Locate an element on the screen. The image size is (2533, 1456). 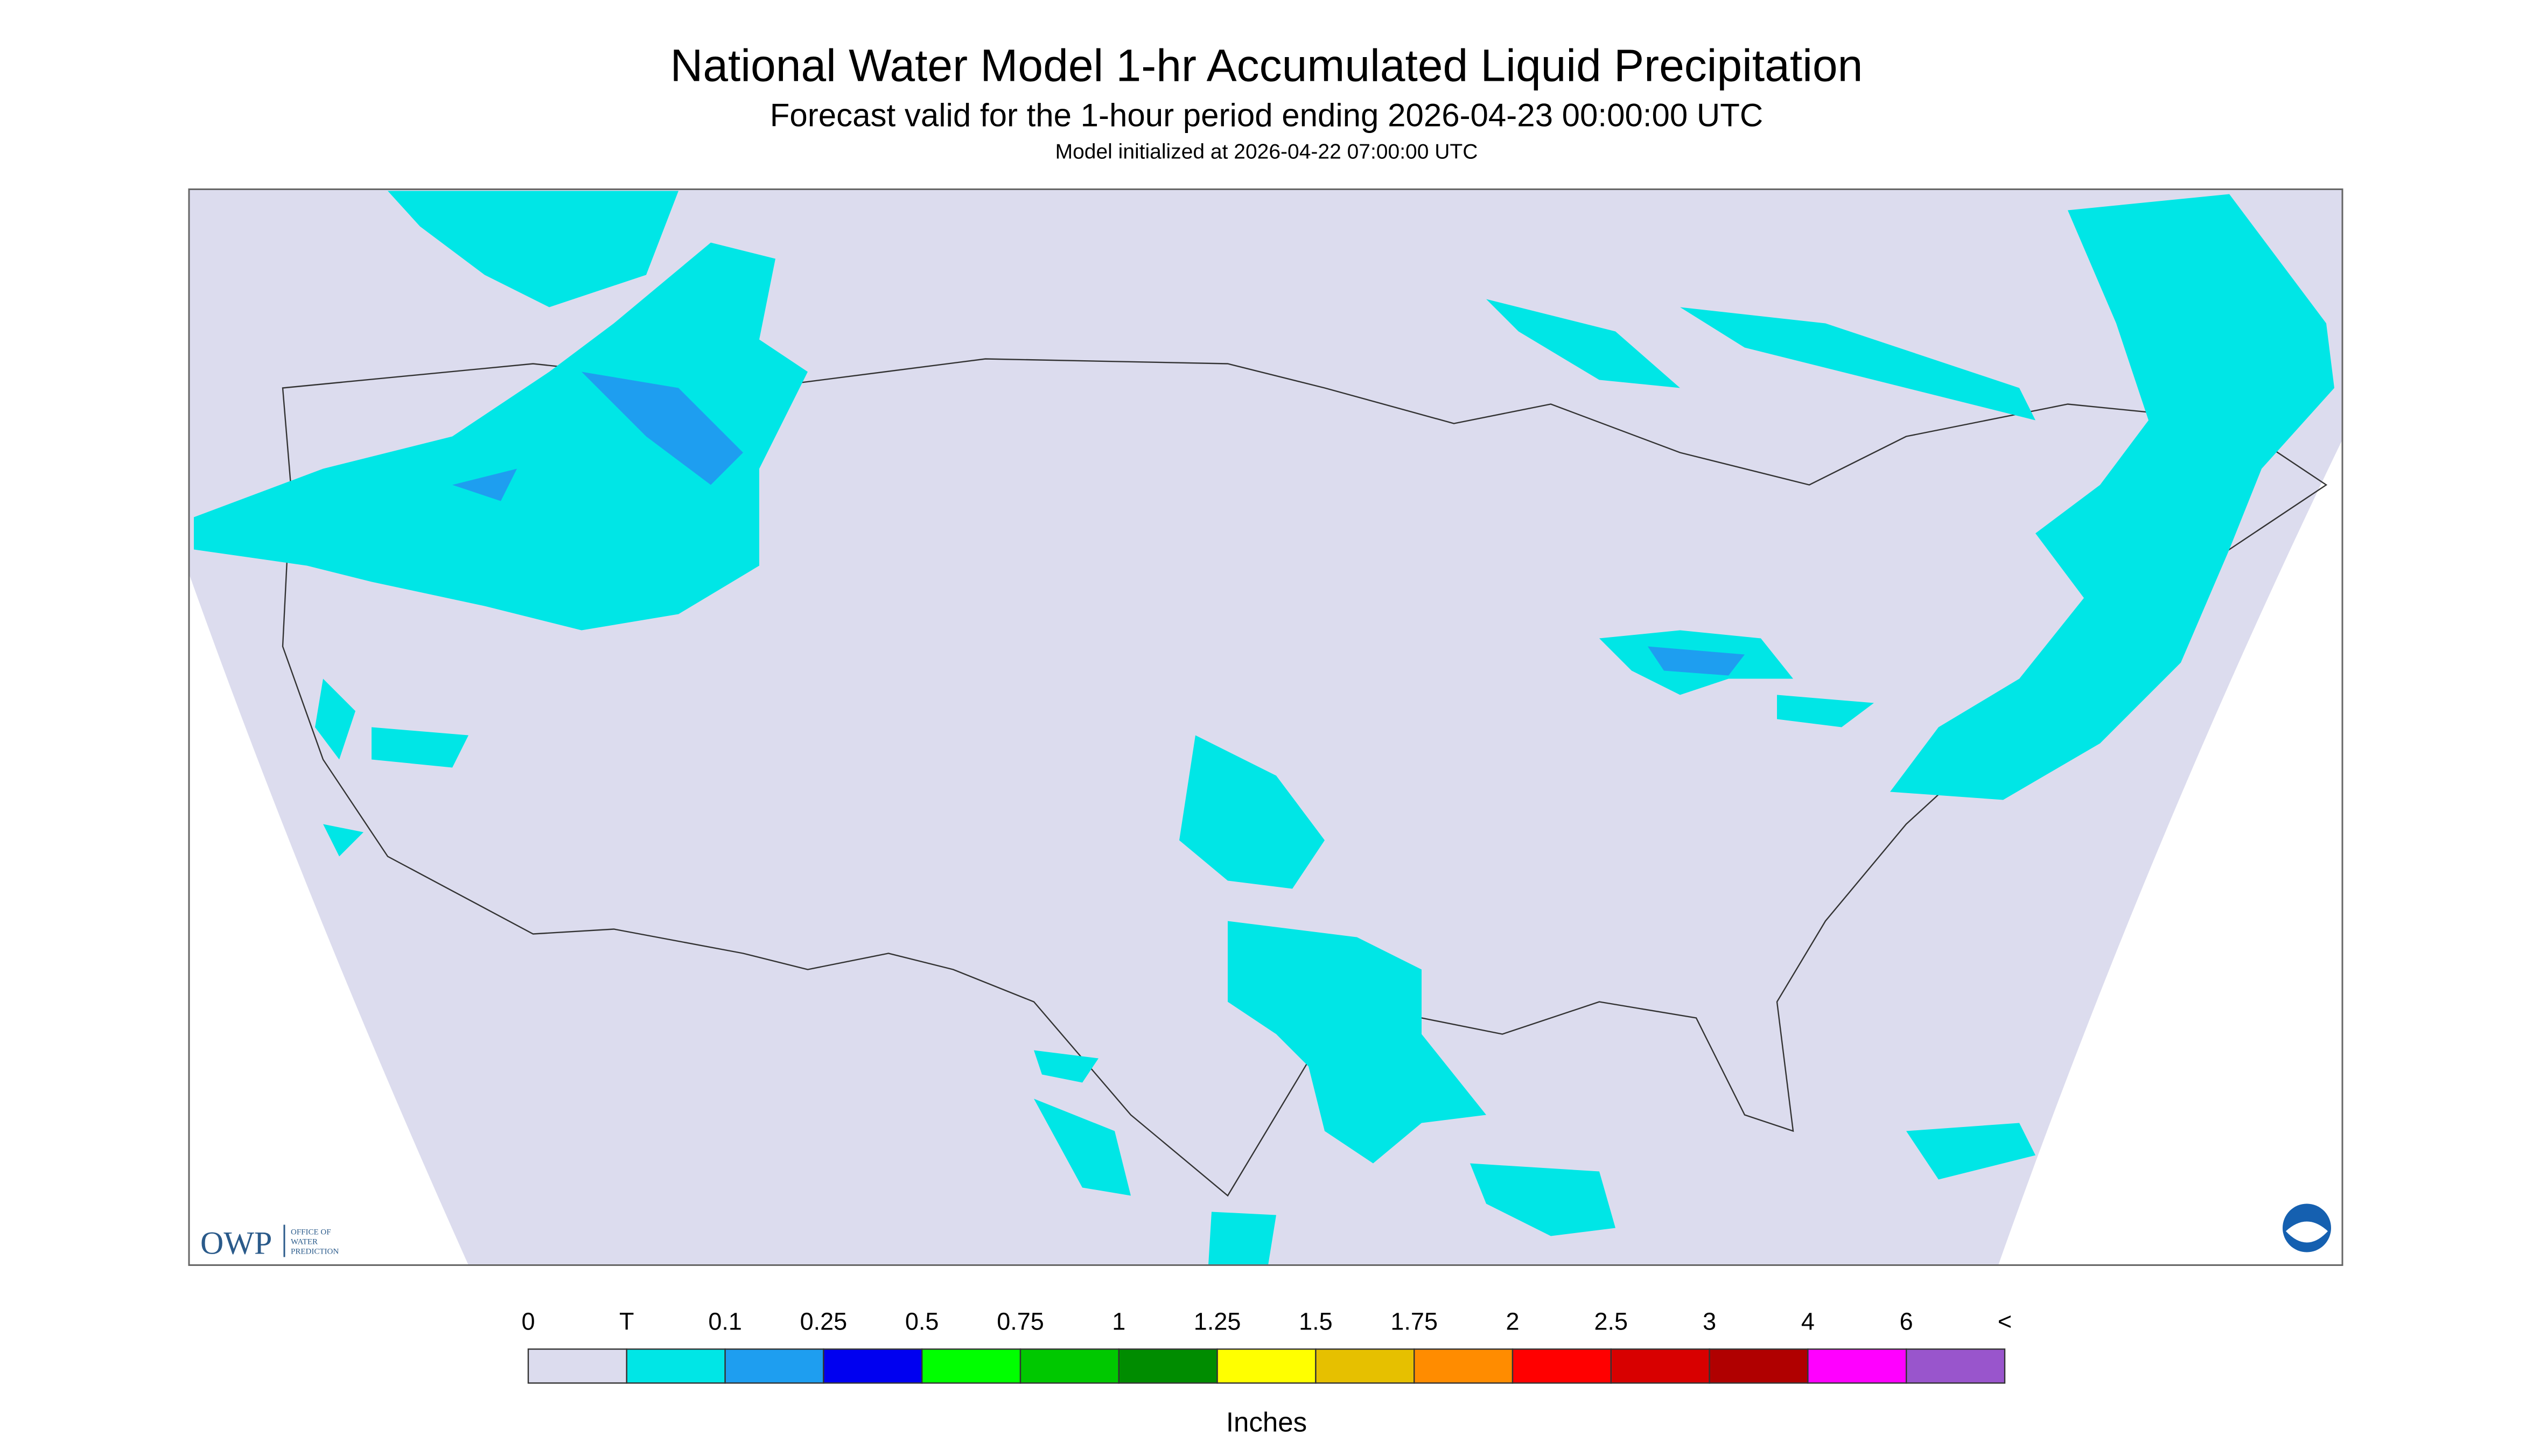
legend-label: 0.25 is located at coordinates (824, 1321).